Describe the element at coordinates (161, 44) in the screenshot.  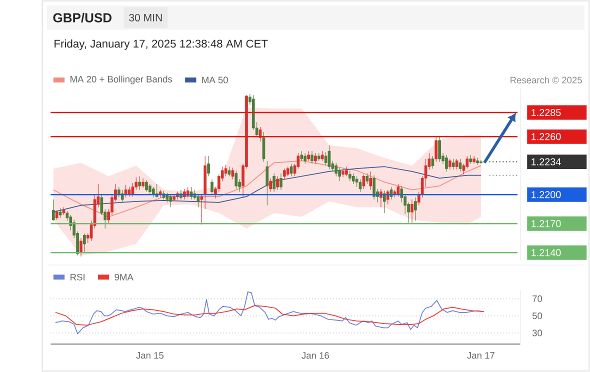
I see `chart-subtitle: Friday, January 17, 2025 12:38:48 AM CET` at that location.